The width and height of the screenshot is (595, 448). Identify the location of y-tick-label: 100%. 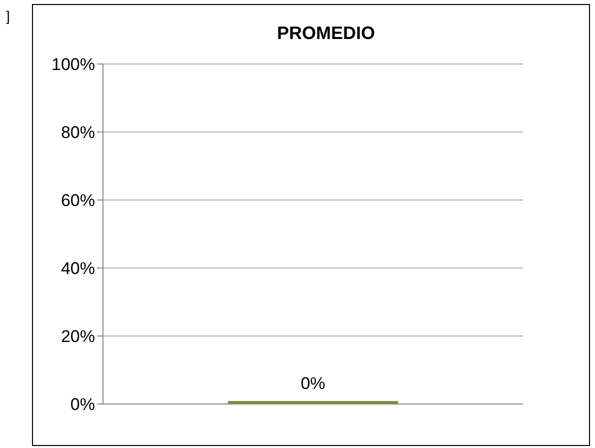
(73, 64).